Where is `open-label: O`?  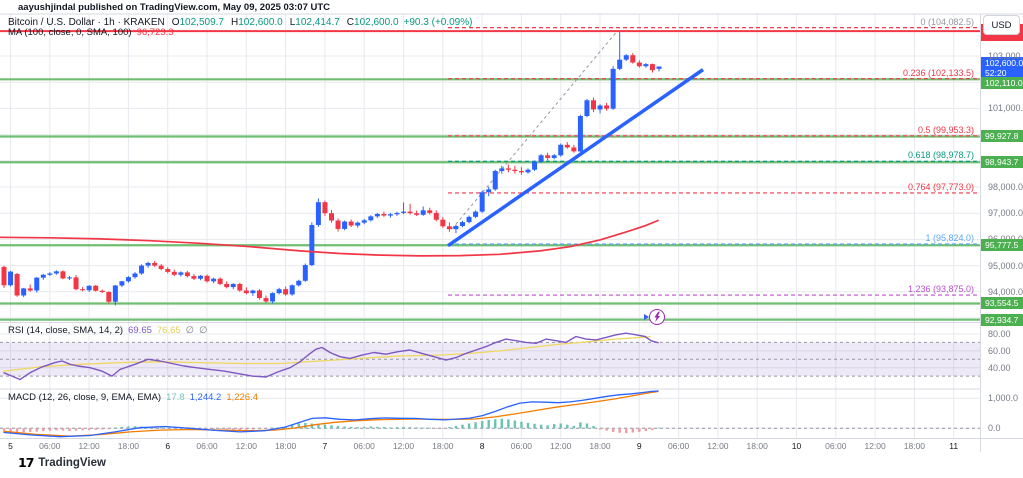 open-label: O is located at coordinates (175, 22).